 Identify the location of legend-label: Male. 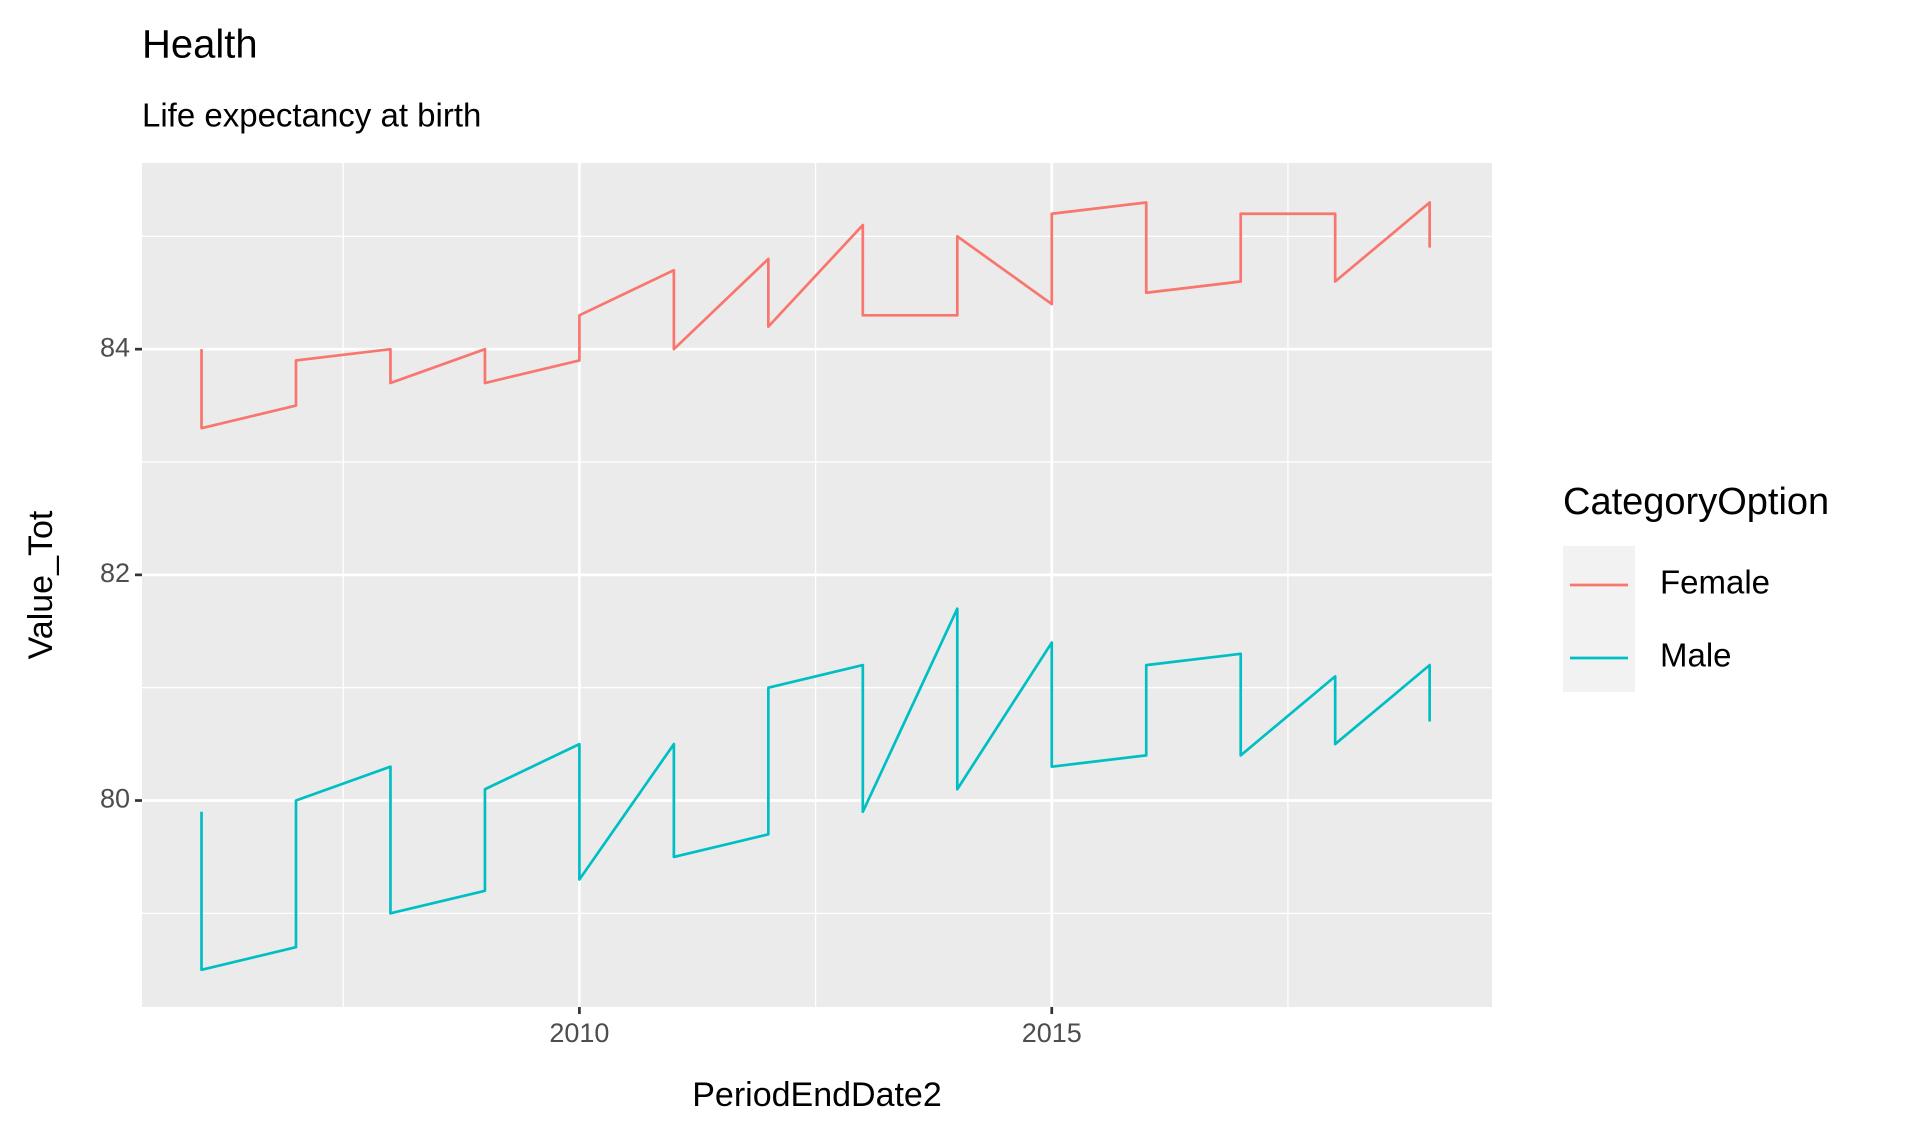
(1696, 655).